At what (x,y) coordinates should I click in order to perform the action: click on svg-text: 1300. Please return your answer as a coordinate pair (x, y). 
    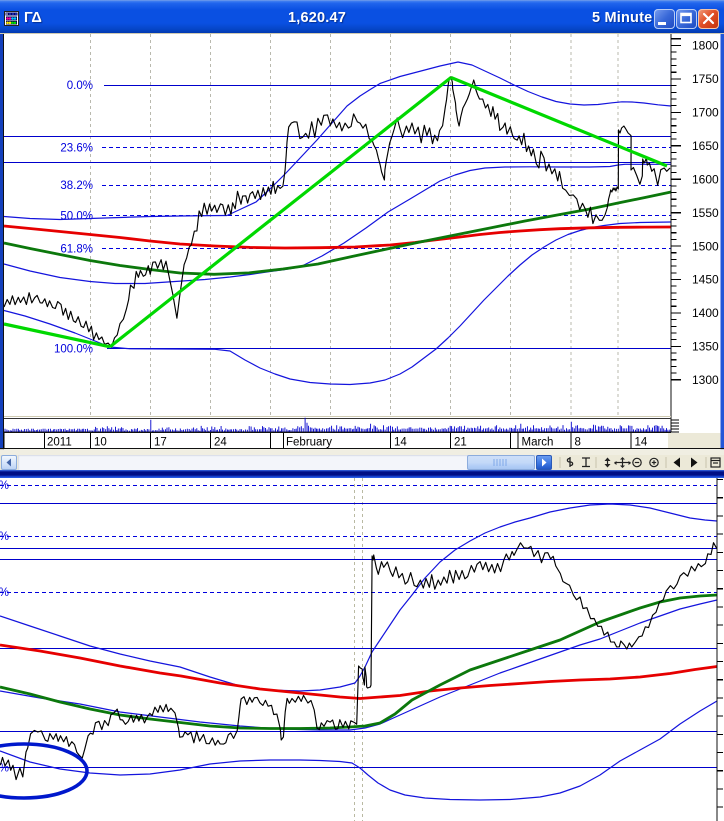
    Looking at the image, I should click on (705, 380).